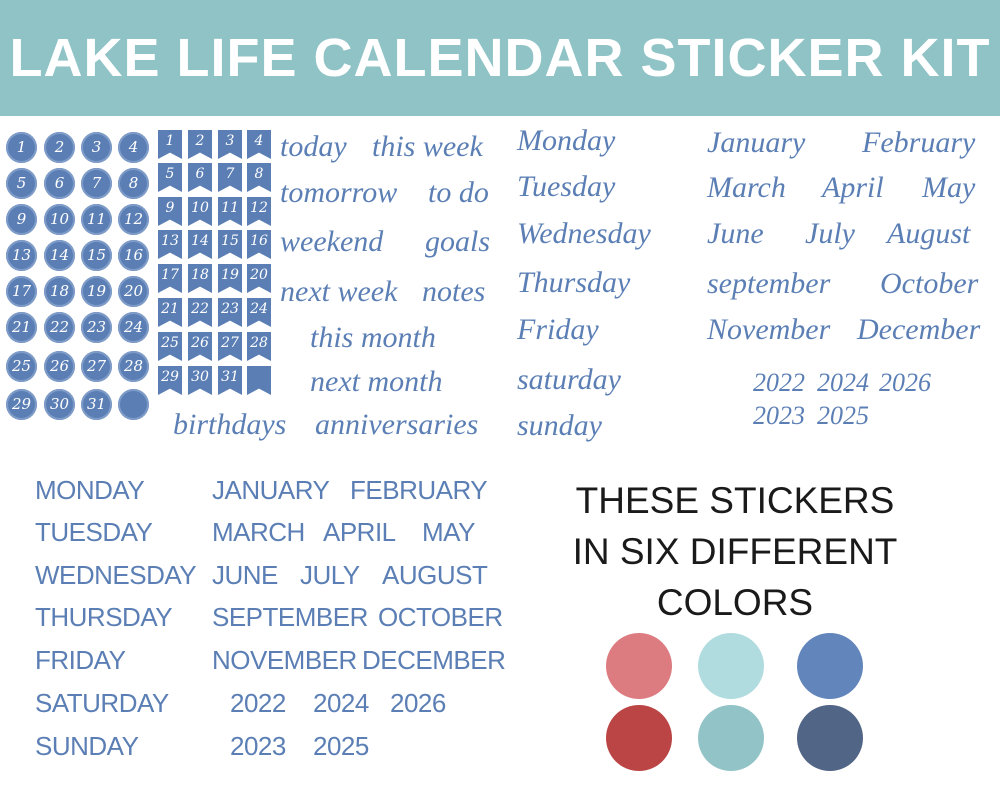 The width and height of the screenshot is (1000, 794). Describe the element at coordinates (458, 192) in the screenshot. I see `script-phrase-sticker: to do` at that location.